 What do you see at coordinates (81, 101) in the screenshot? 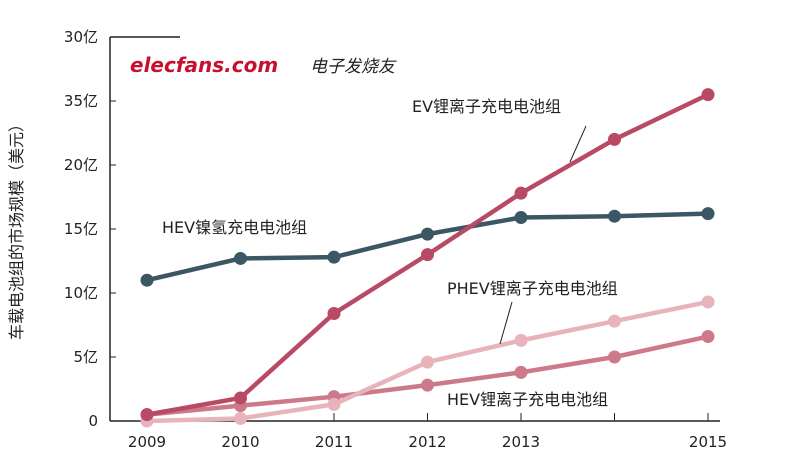
I see `y-tick-label: 35亿` at bounding box center [81, 101].